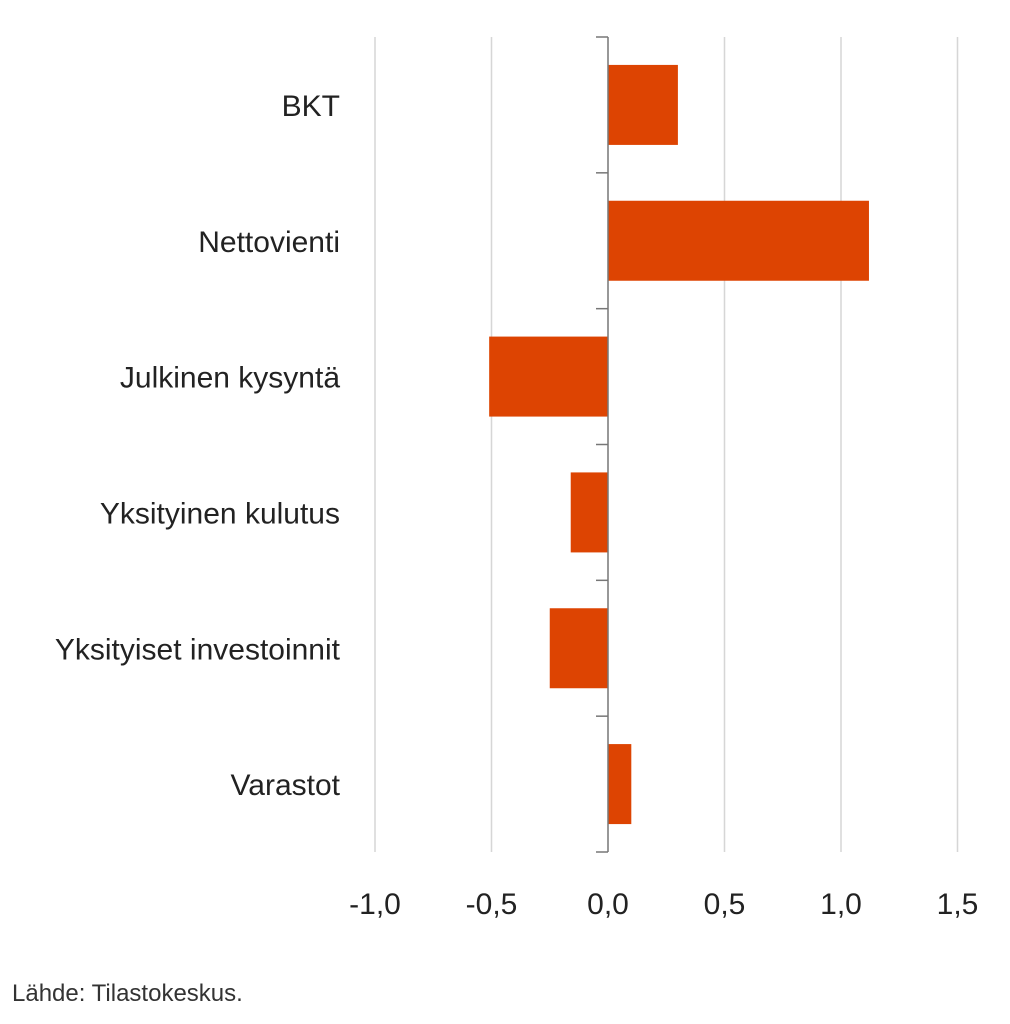 The height and width of the screenshot is (1024, 1010). What do you see at coordinates (311, 106) in the screenshot?
I see `category-label: BKT` at bounding box center [311, 106].